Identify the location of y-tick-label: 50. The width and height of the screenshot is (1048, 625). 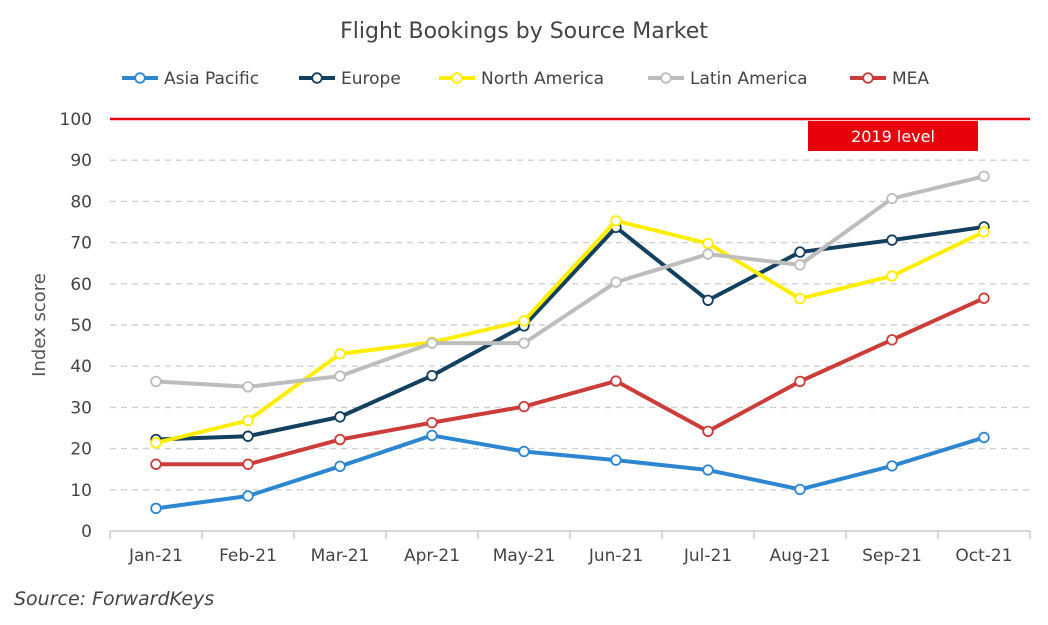
(81, 326).